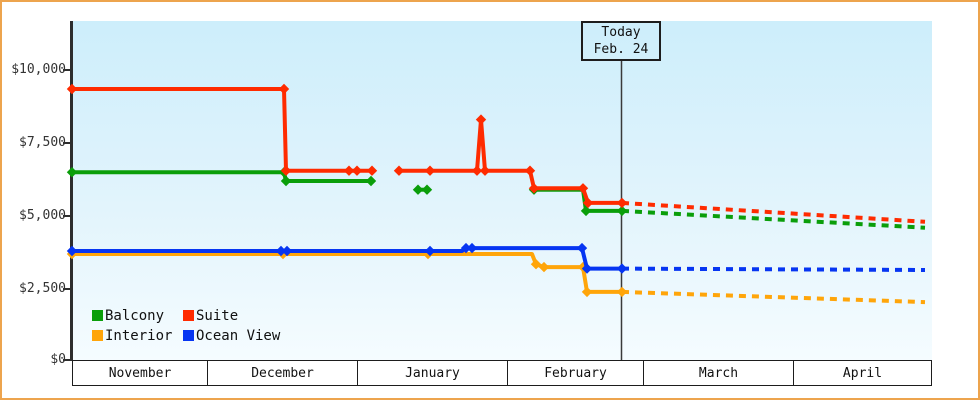  What do you see at coordinates (58, 359) in the screenshot?
I see `y-axis-label: $0` at bounding box center [58, 359].